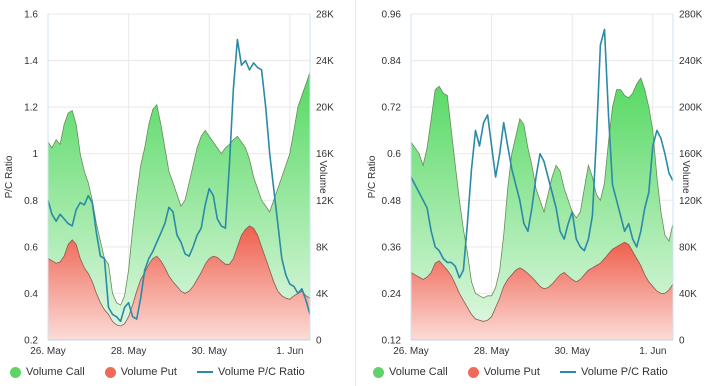 This screenshot has width=715, height=386. Describe the element at coordinates (325, 15) in the screenshot. I see `y-right-tick-label: 28K` at that location.